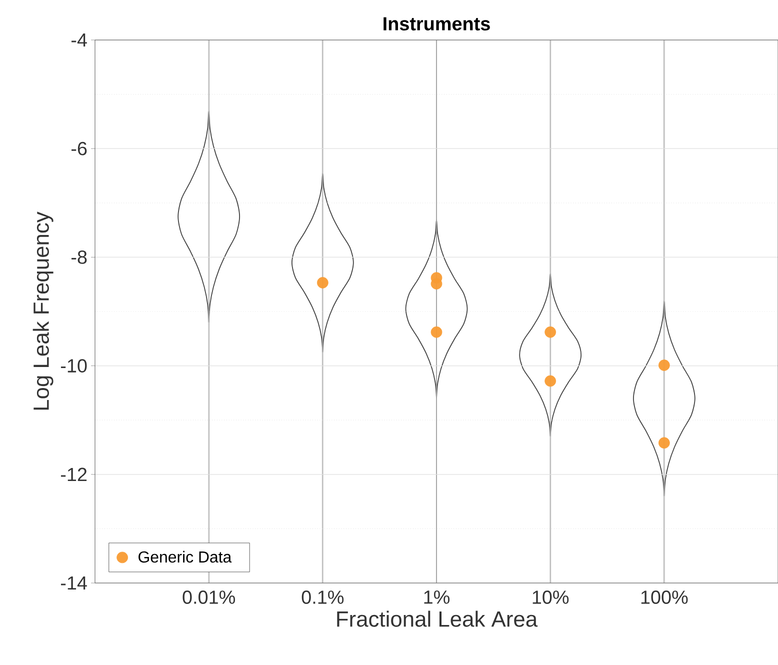 The height and width of the screenshot is (665, 778). Describe the element at coordinates (208, 597) in the screenshot. I see `x-tick-label: 0.01%` at that location.